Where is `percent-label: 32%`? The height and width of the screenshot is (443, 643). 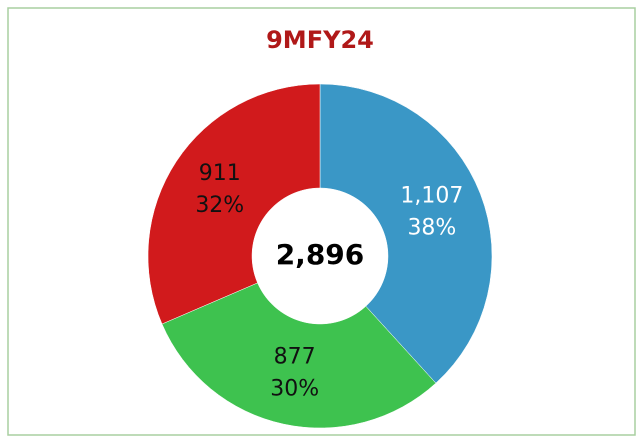
percent-label: 32% is located at coordinates (219, 205).